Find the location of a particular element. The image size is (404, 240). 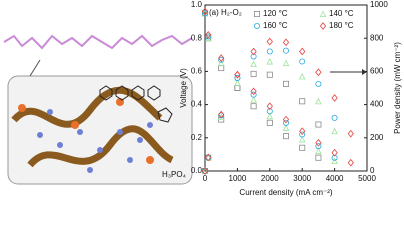

chart-title: (a) H₂-O₂ is located at coordinates (225, 12).